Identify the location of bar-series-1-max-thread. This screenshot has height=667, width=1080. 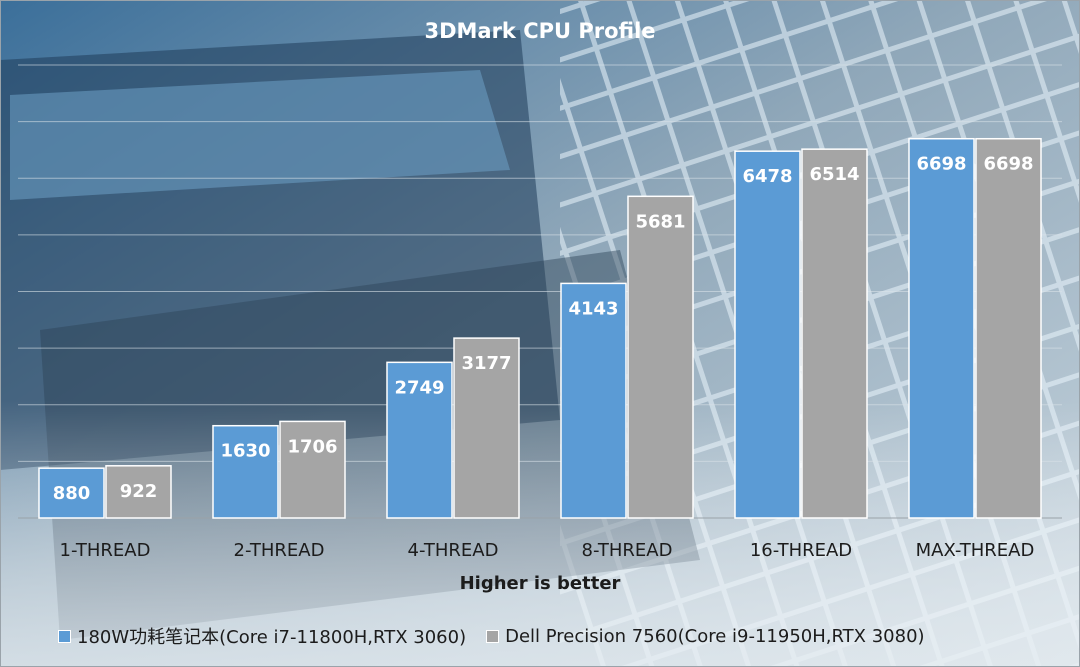
(941, 328).